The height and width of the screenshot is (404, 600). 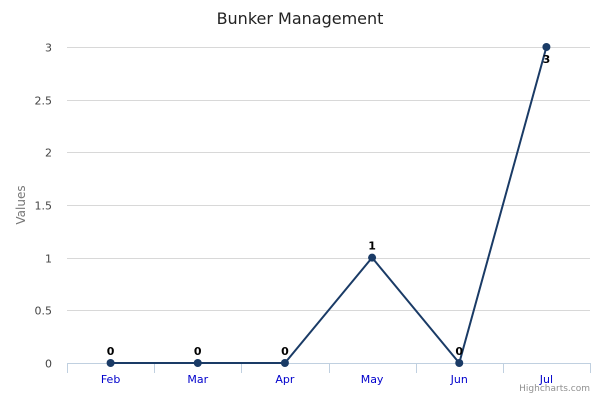 What do you see at coordinates (48, 153) in the screenshot?
I see `y-tick-label: 2` at bounding box center [48, 153].